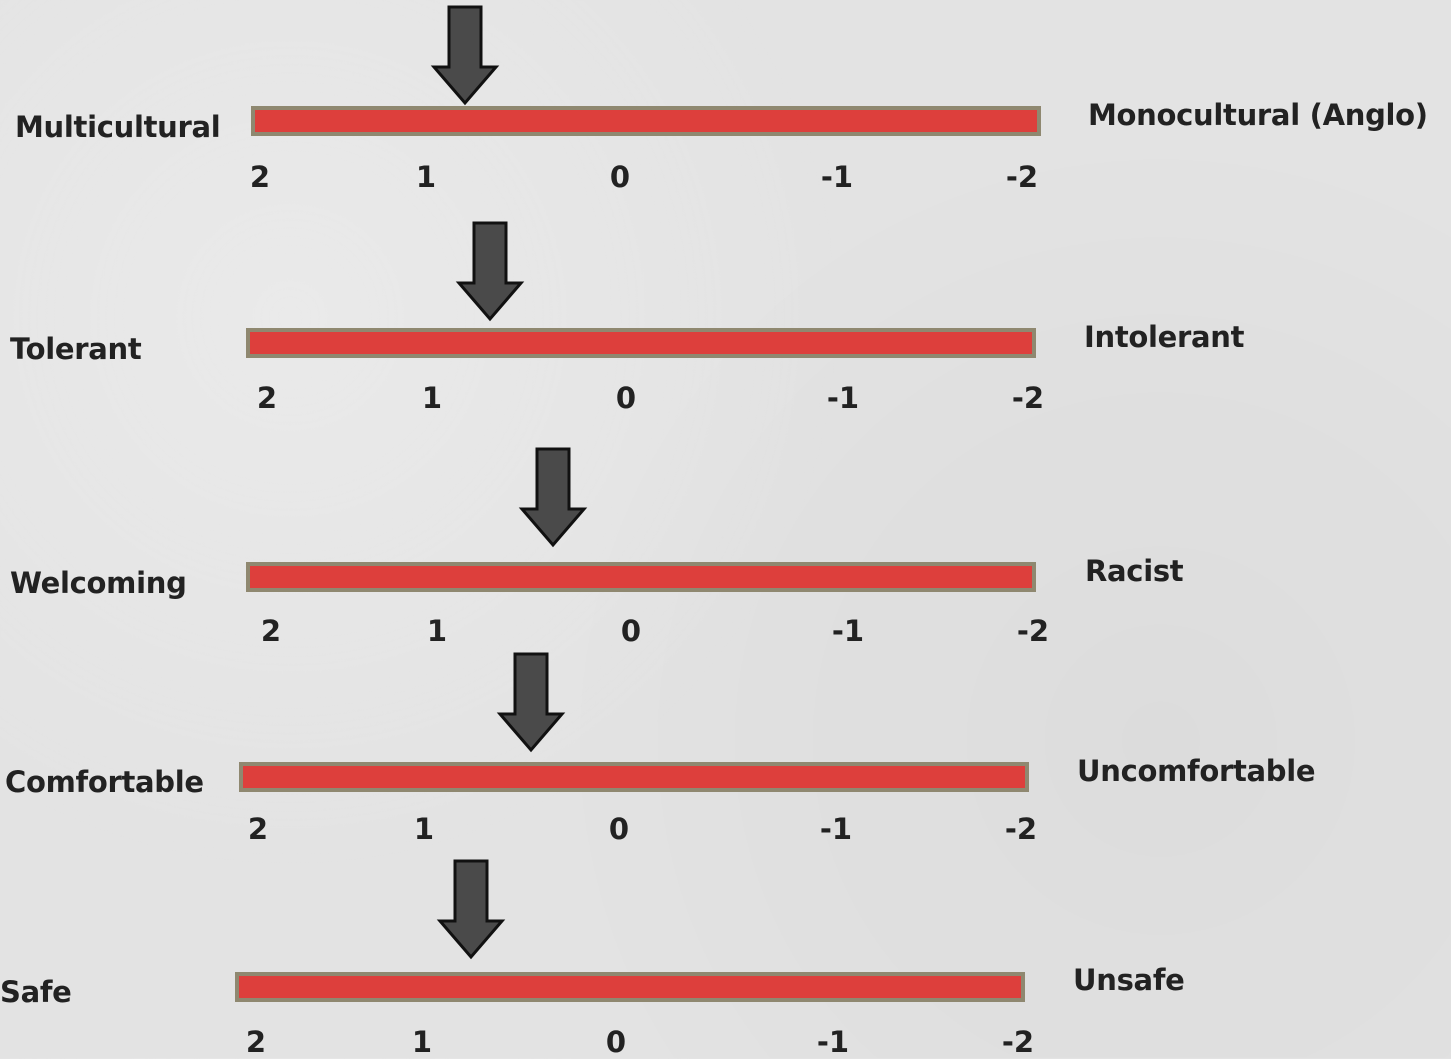 The width and height of the screenshot is (1451, 1059). What do you see at coordinates (104, 782) in the screenshot?
I see `scale-left-label: Comfortable` at bounding box center [104, 782].